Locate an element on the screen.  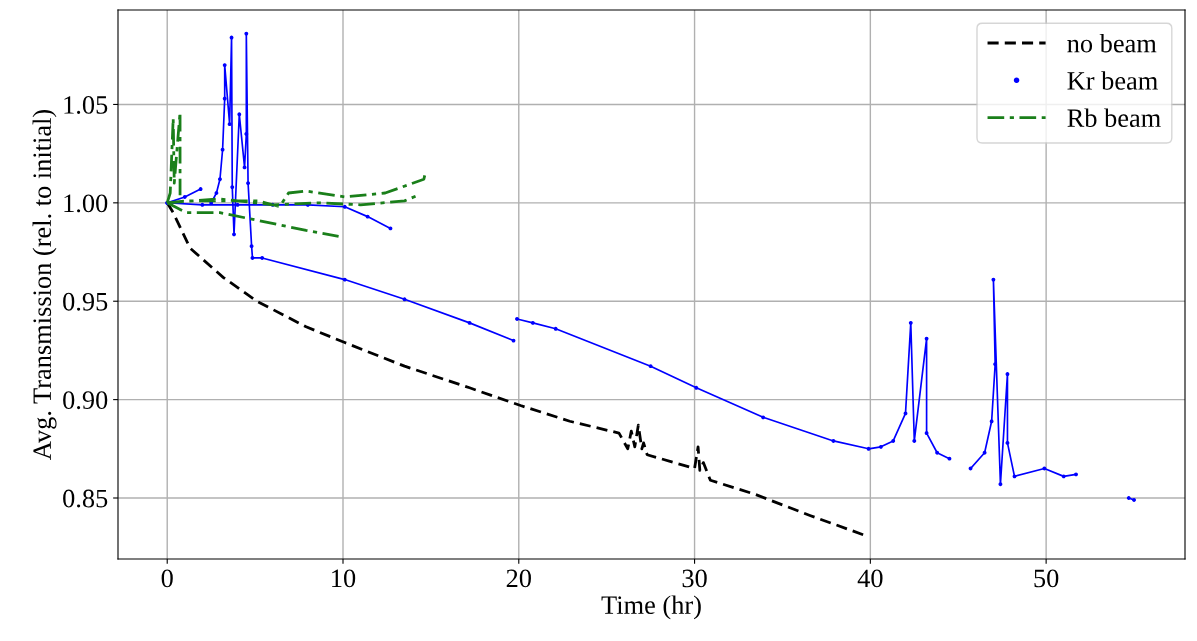
y-tick-label: 0.90 is located at coordinates (85, 400).